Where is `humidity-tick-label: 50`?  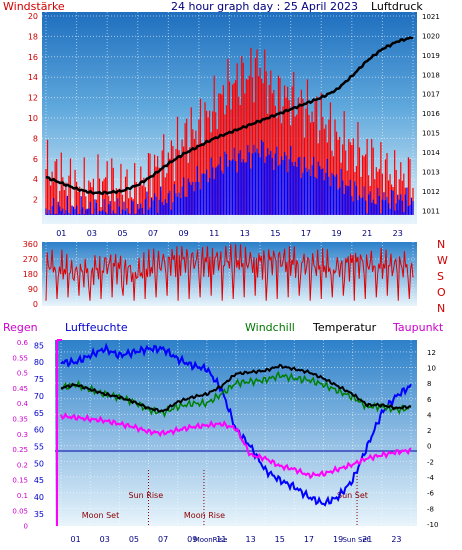 humidity-tick-label: 50 is located at coordinates (39, 463).